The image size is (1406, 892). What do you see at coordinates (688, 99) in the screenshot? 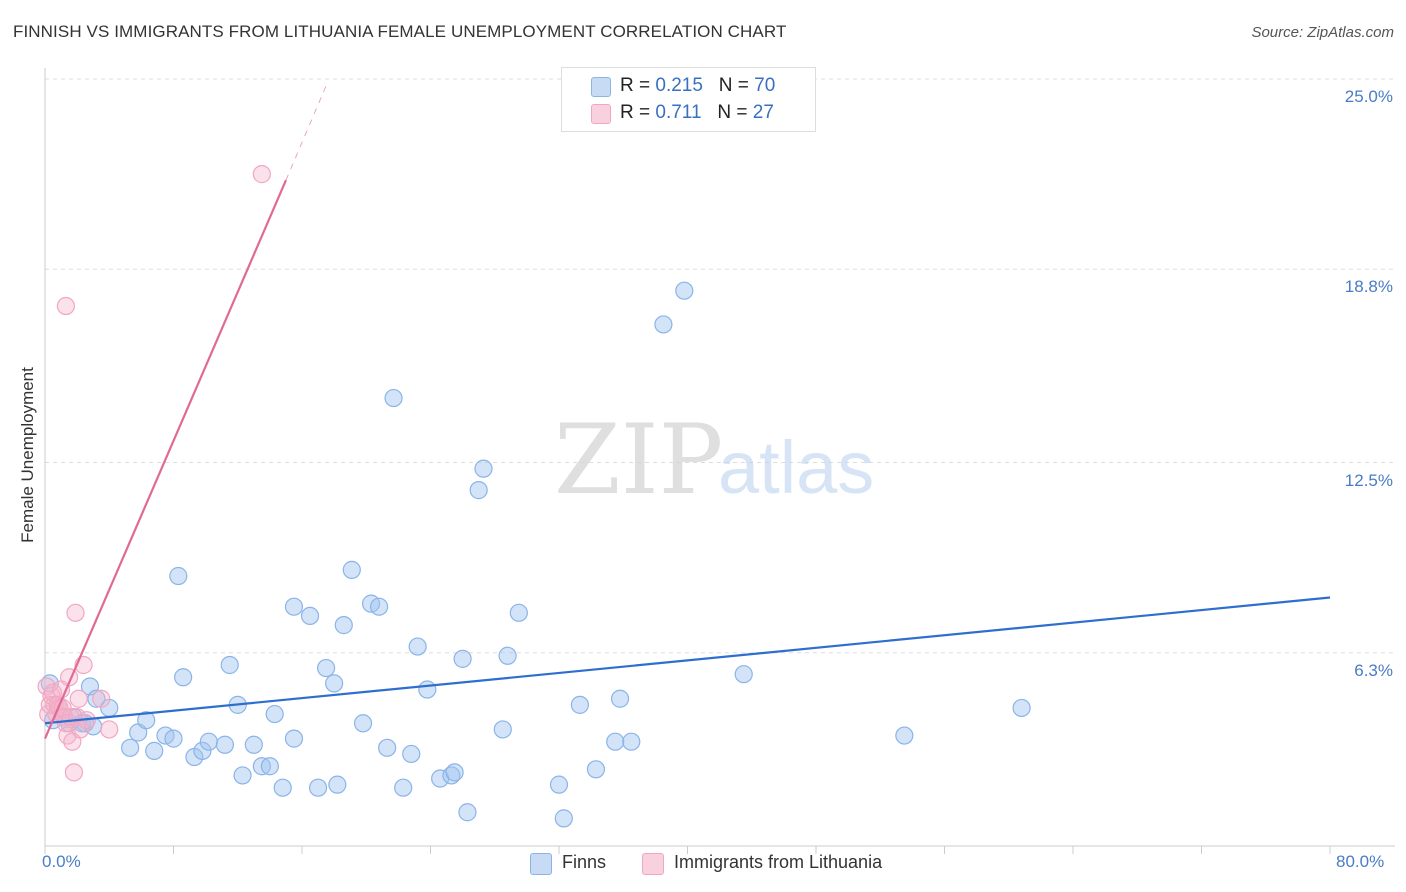
I see `correlation-legend: R = 0.215 N = 70 R = 0.711 N = 27` at bounding box center [688, 99].